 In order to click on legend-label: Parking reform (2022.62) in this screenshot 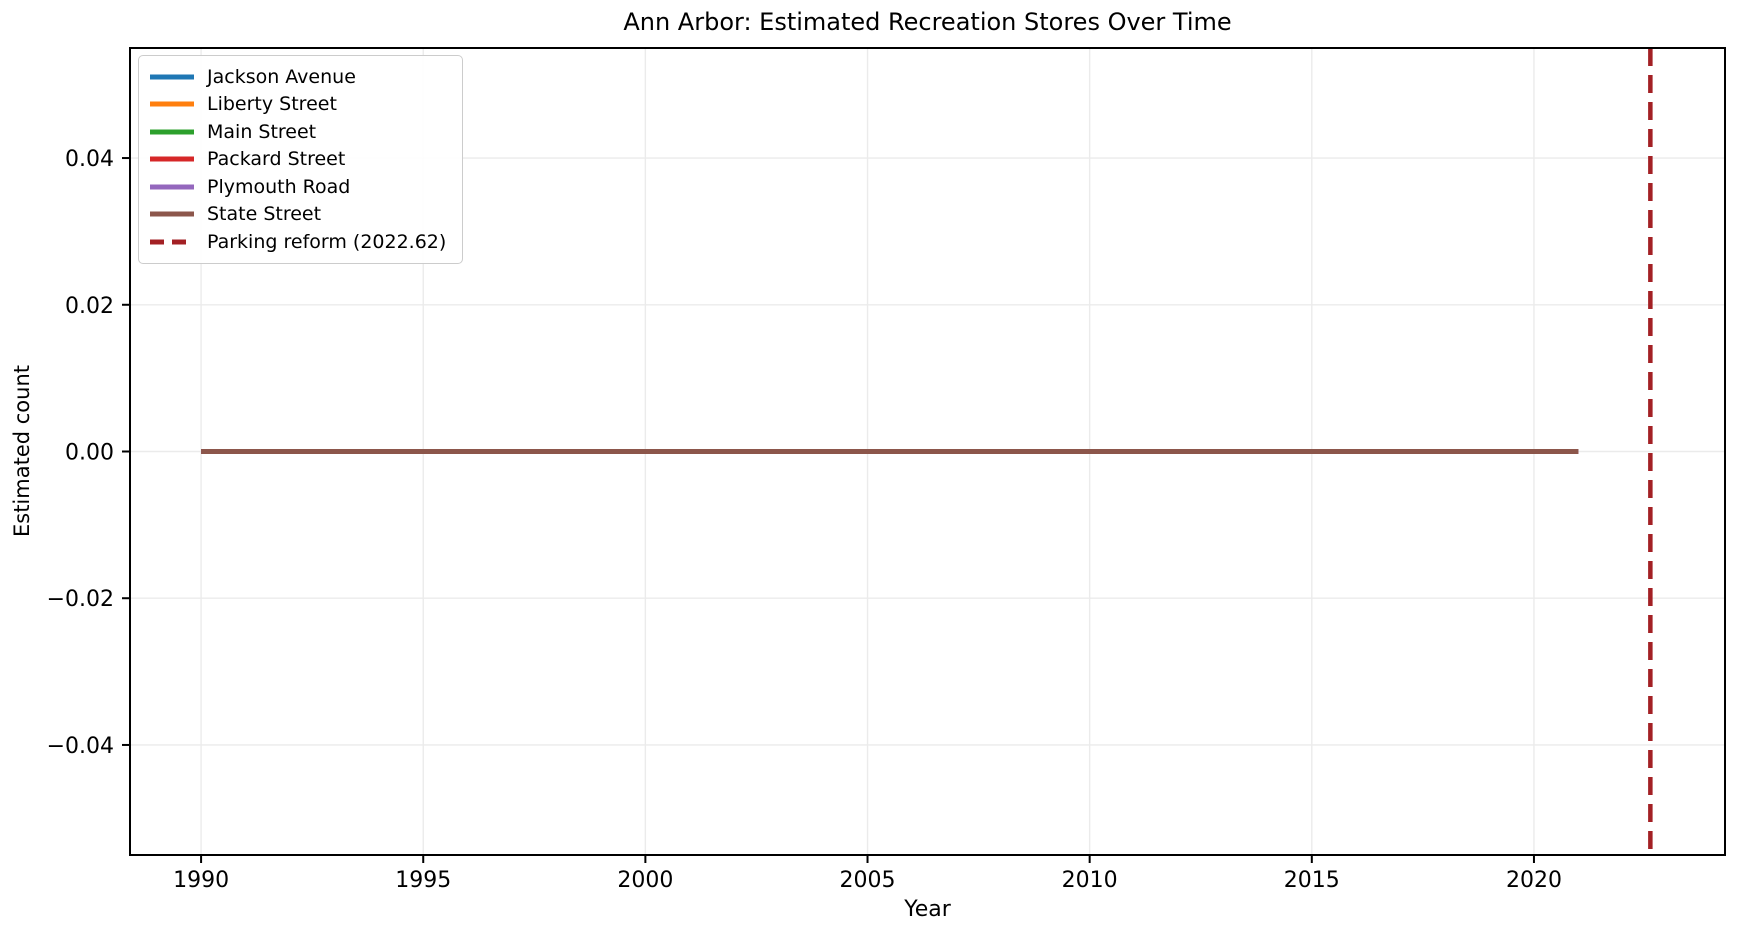, I will do `click(327, 241)`.